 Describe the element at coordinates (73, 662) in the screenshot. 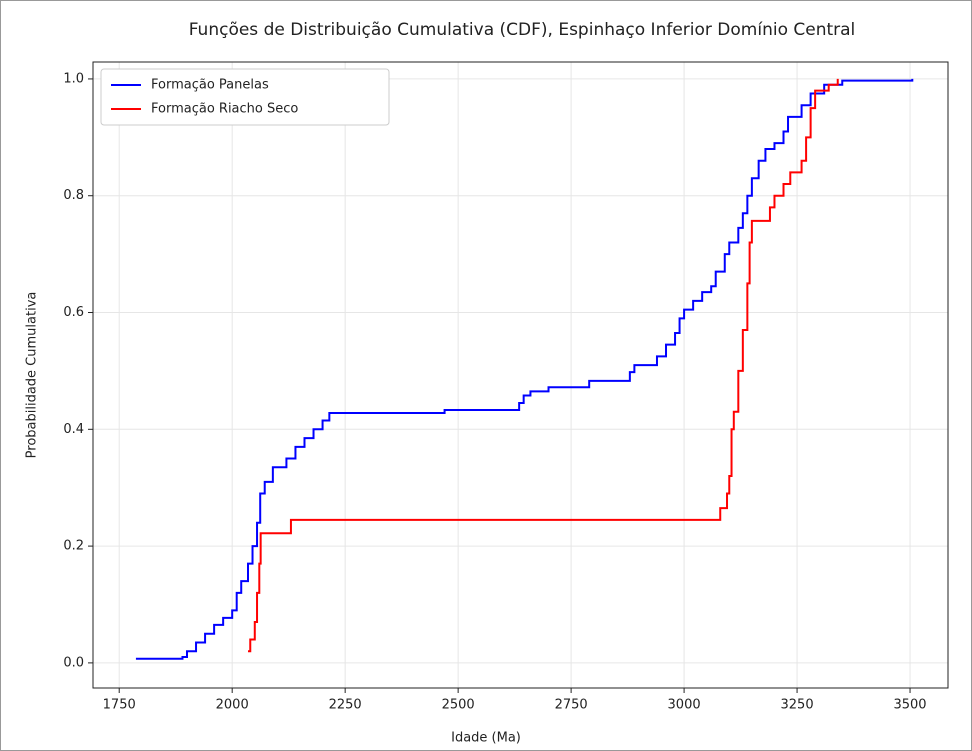

I see `y-tick-label: 0.0` at that location.